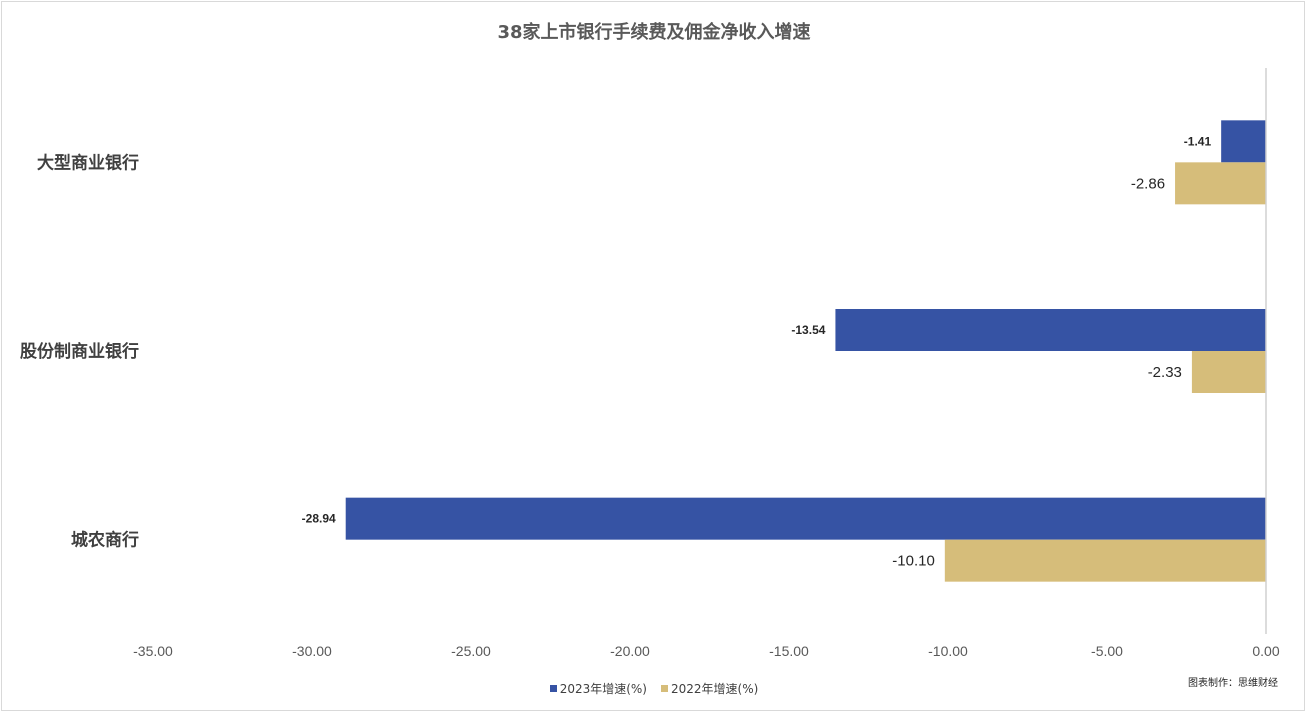 The height and width of the screenshot is (714, 1308). I want to click on chart-title: 38家上市银行手续费及佣金净收入增速, so click(654, 32).